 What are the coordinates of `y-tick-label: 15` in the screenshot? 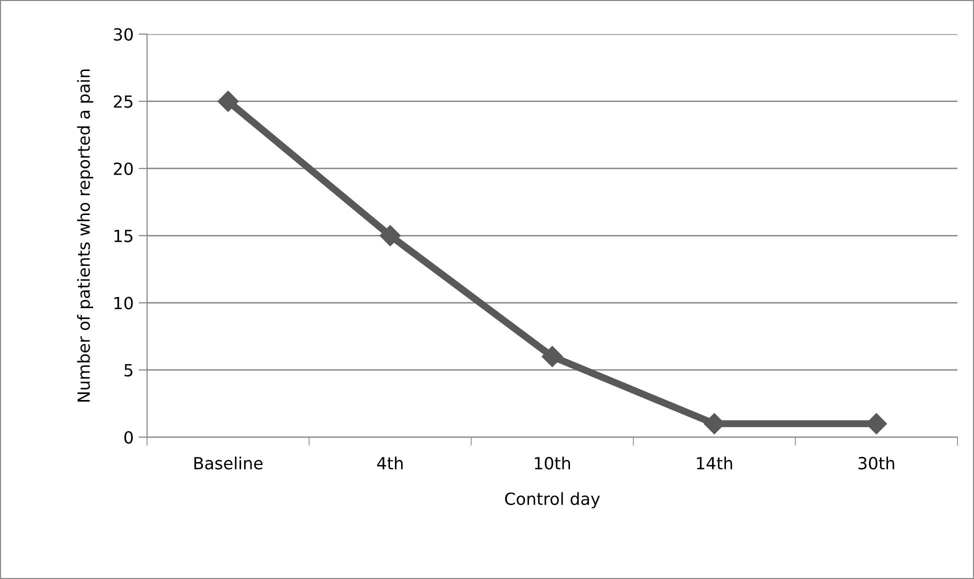 It's located at (123, 236).